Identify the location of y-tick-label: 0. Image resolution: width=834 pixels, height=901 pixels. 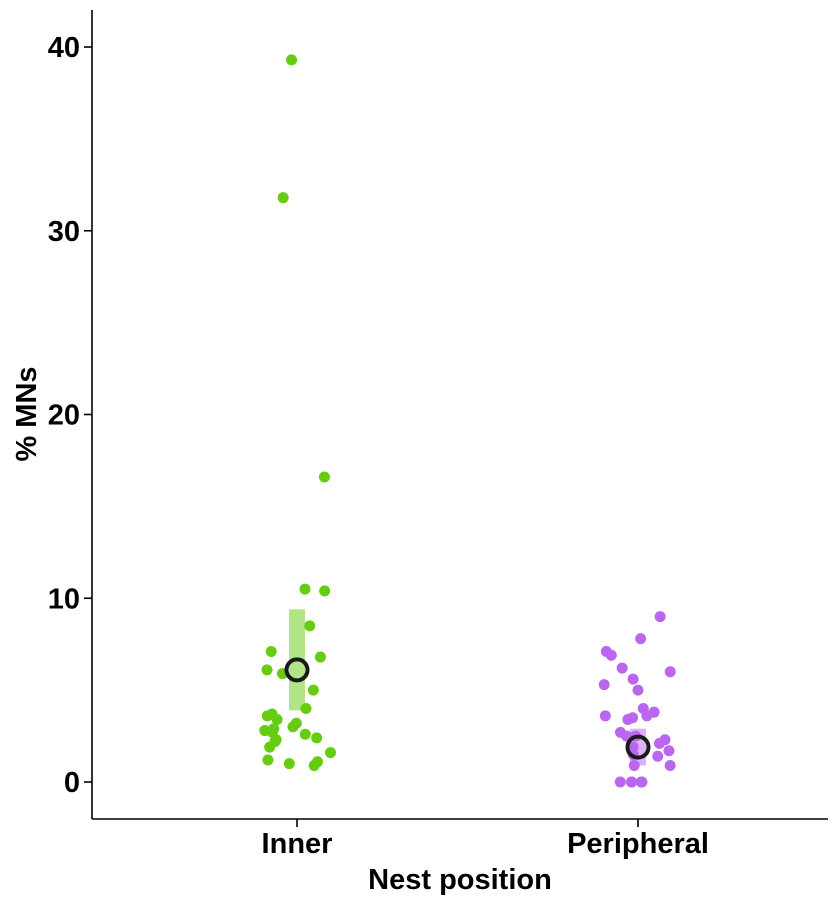
(72, 783).